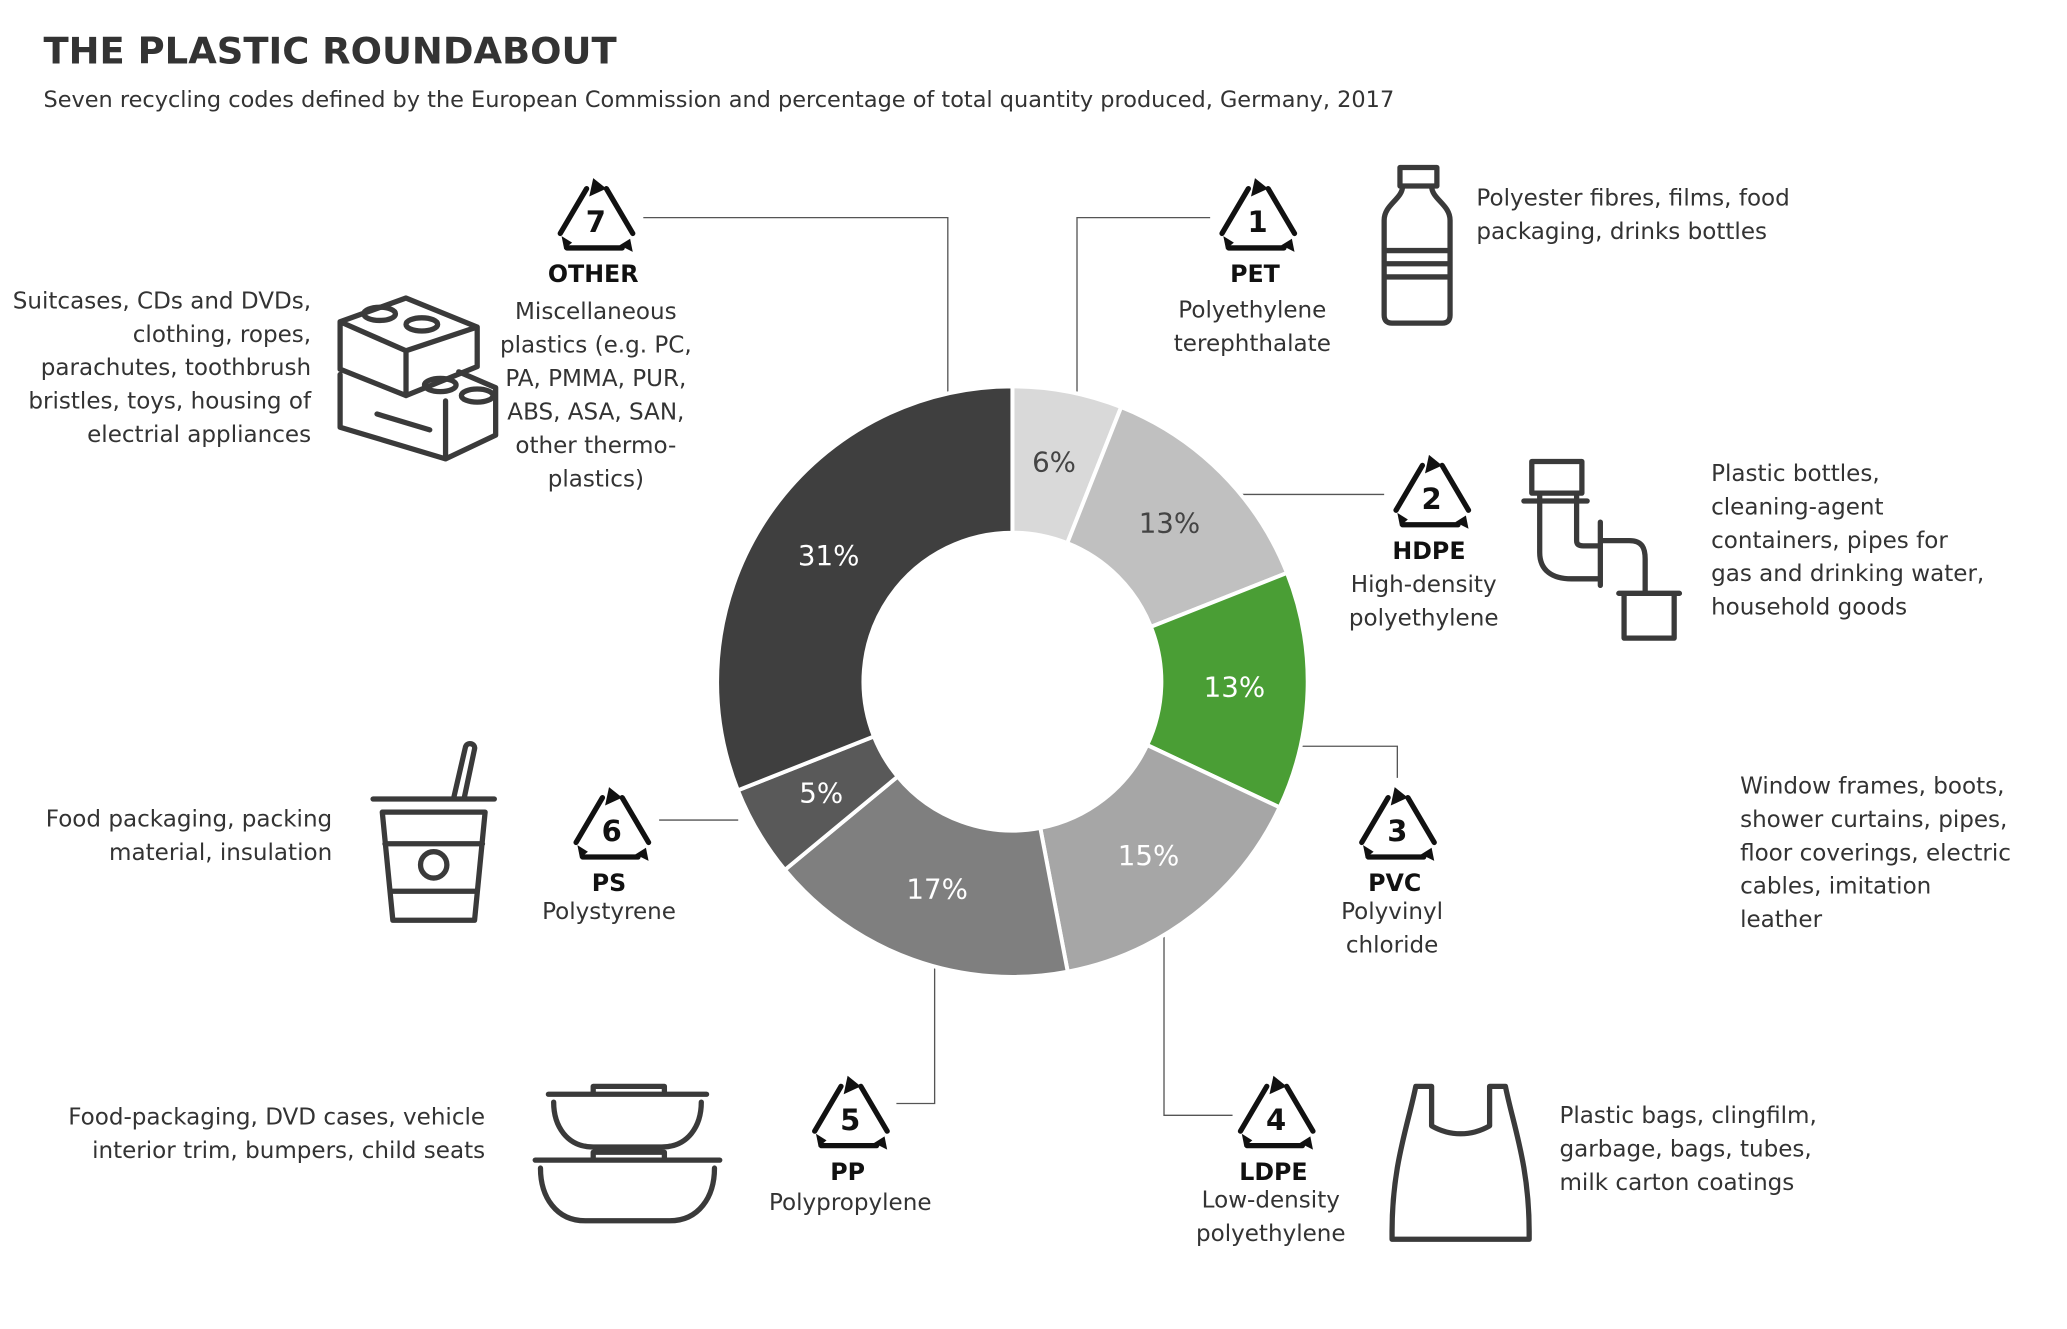  Describe the element at coordinates (1432, 499) in the screenshot. I see `recycling-code: 2` at that location.